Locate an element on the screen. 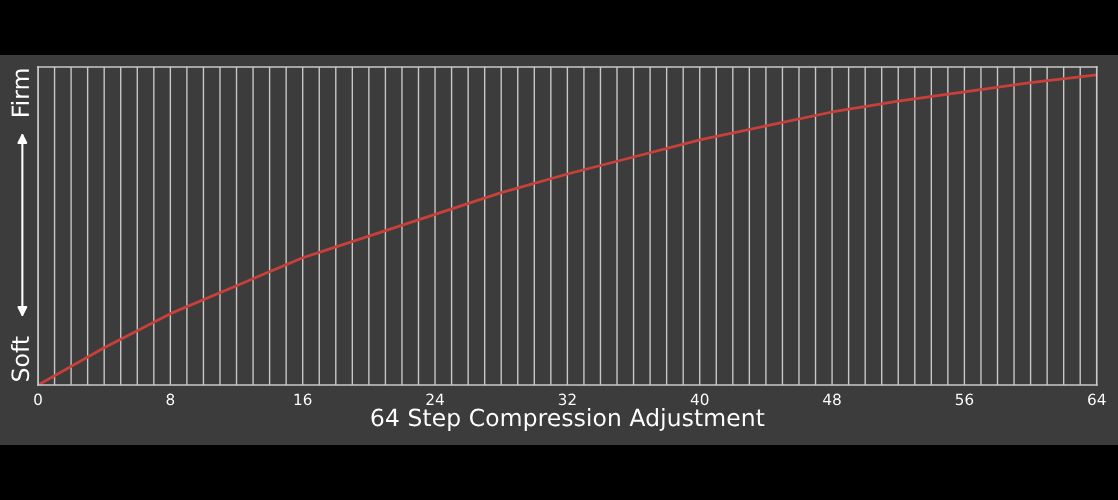  x-tick-label: 48 is located at coordinates (832, 399).